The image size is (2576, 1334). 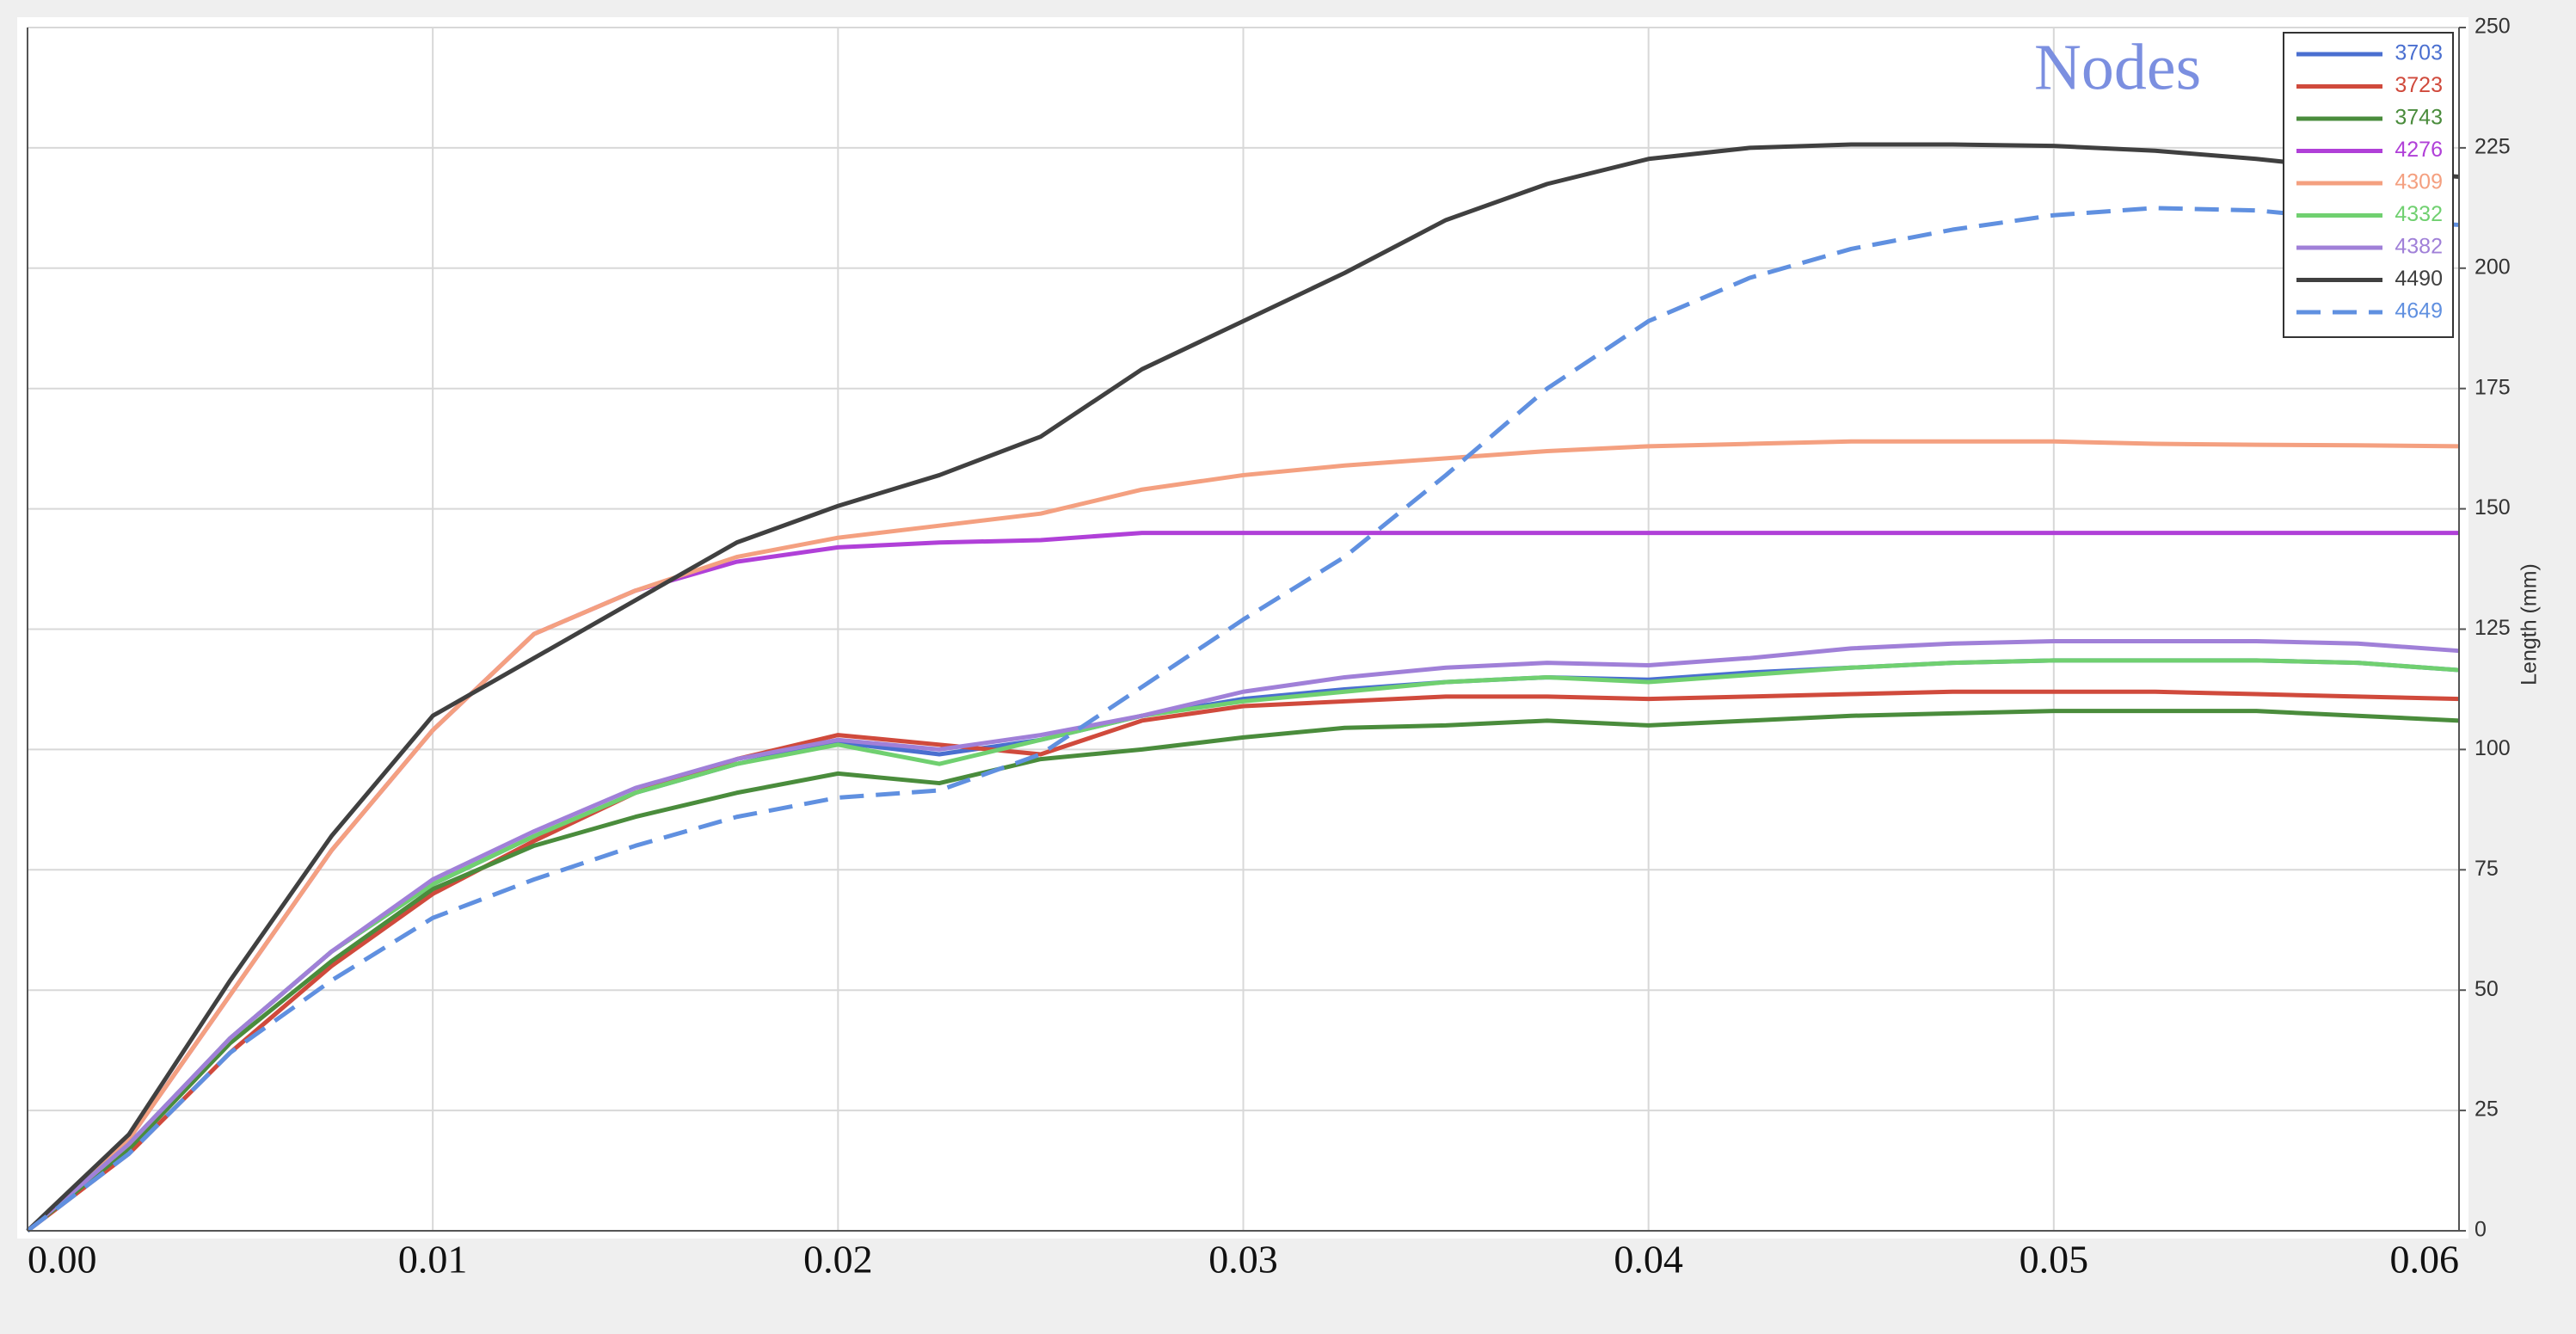 I want to click on legend-label: 4332, so click(x=2419, y=214).